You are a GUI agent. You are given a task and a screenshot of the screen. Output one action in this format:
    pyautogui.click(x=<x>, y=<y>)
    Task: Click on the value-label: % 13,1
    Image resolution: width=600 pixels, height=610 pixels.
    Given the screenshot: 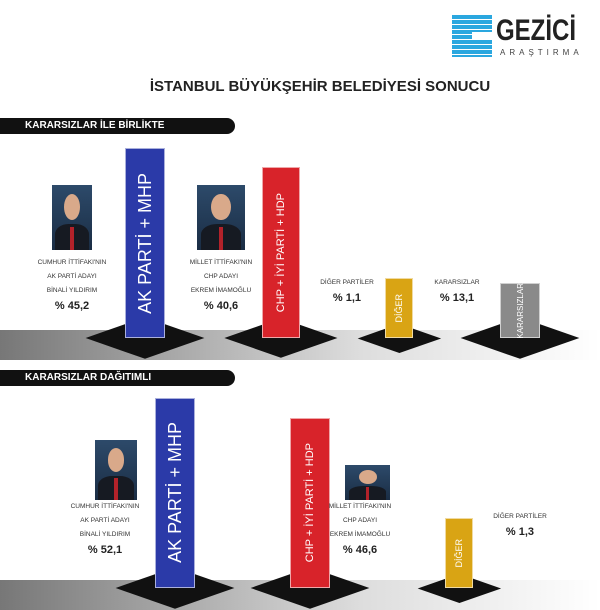 What is the action you would take?
    pyautogui.click(x=457, y=298)
    